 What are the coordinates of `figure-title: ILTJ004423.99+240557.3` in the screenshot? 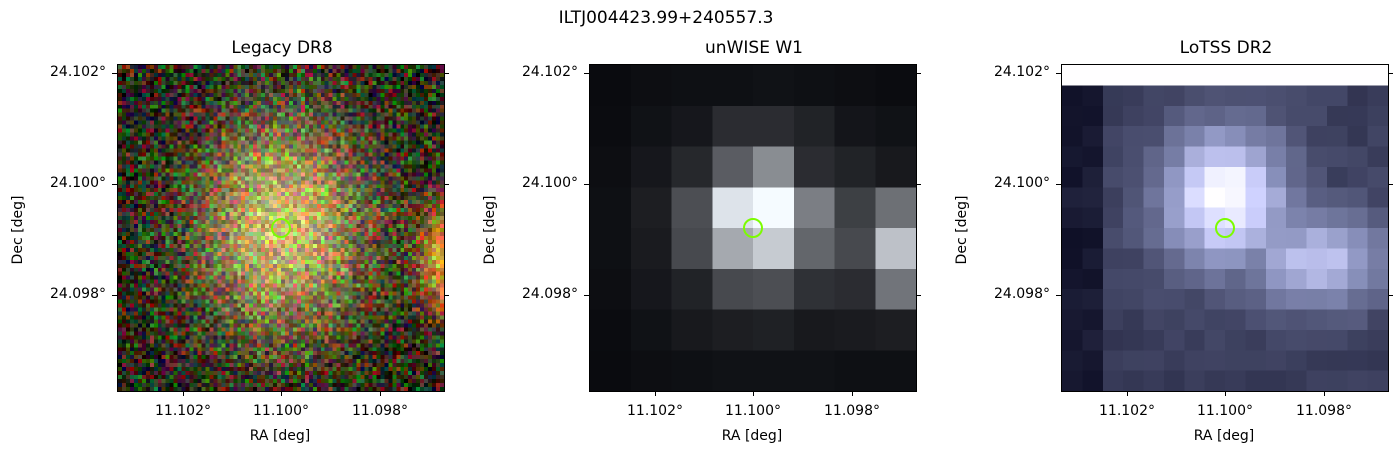 It's located at (666, 18).